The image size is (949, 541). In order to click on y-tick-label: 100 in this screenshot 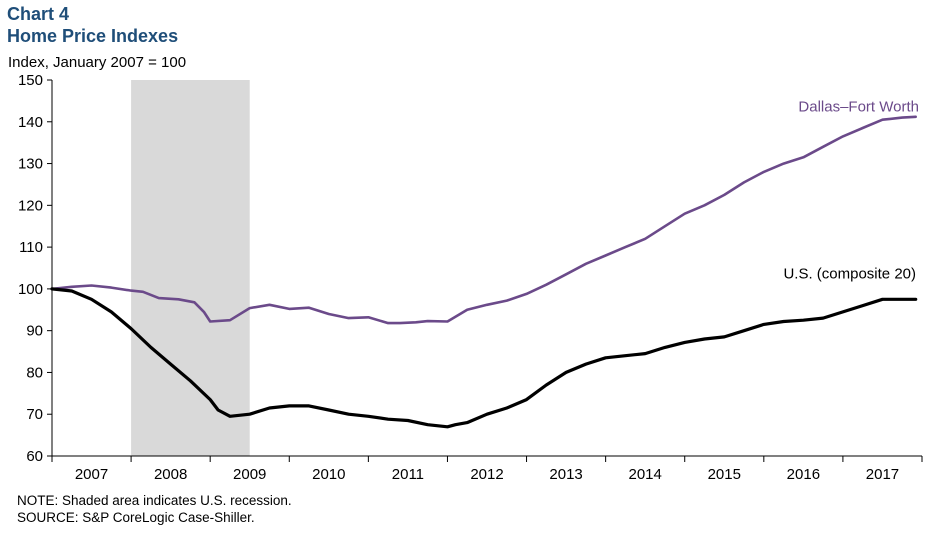, I will do `click(30, 289)`.